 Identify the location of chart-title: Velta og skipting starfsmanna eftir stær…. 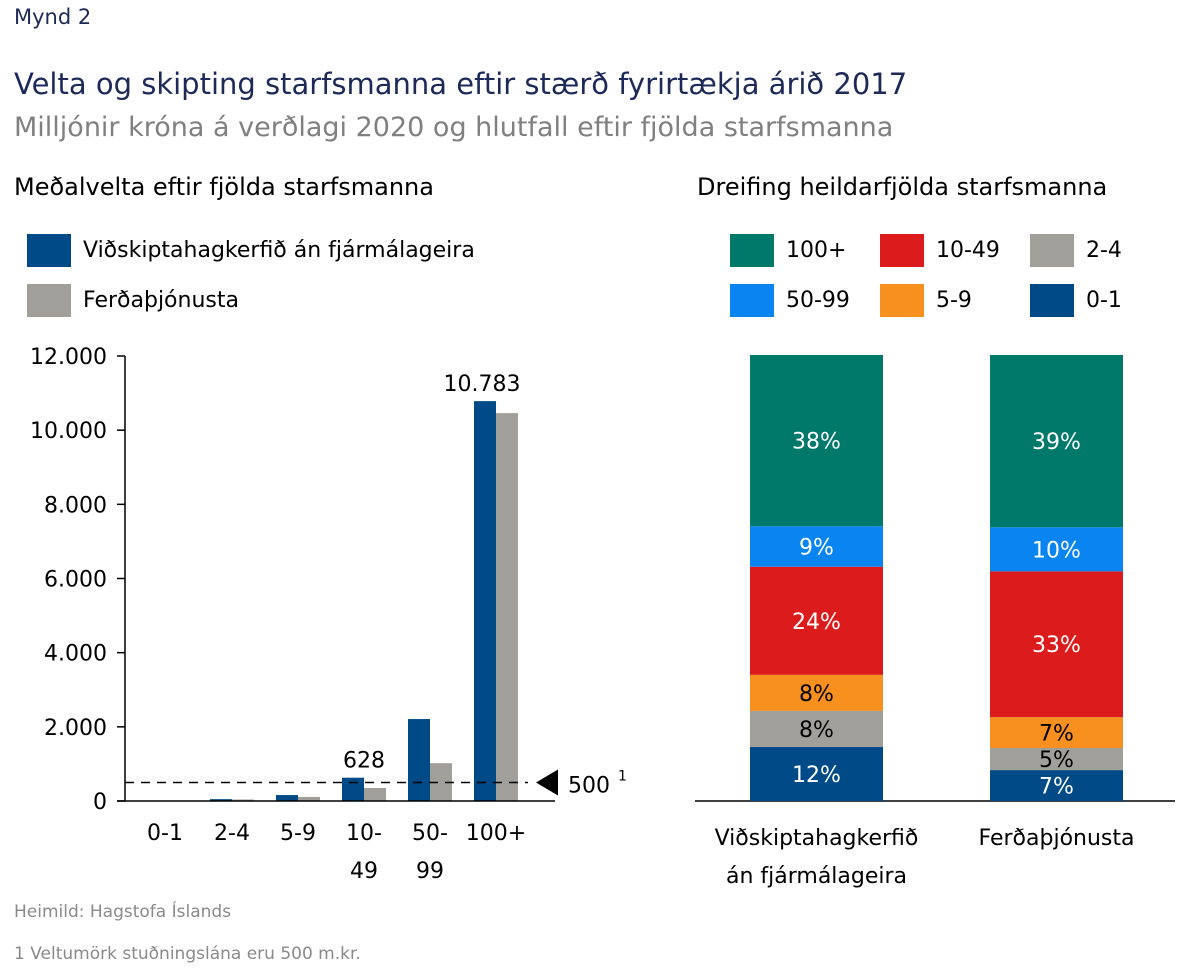
(461, 84).